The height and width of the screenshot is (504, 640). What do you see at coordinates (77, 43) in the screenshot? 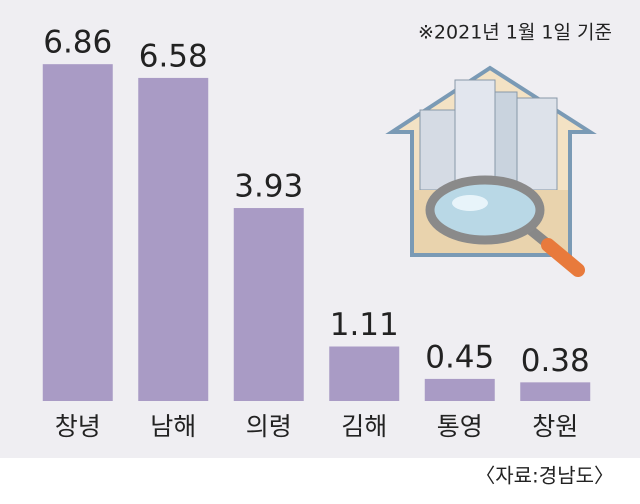
I see `value-label: 6.86` at bounding box center [77, 43].